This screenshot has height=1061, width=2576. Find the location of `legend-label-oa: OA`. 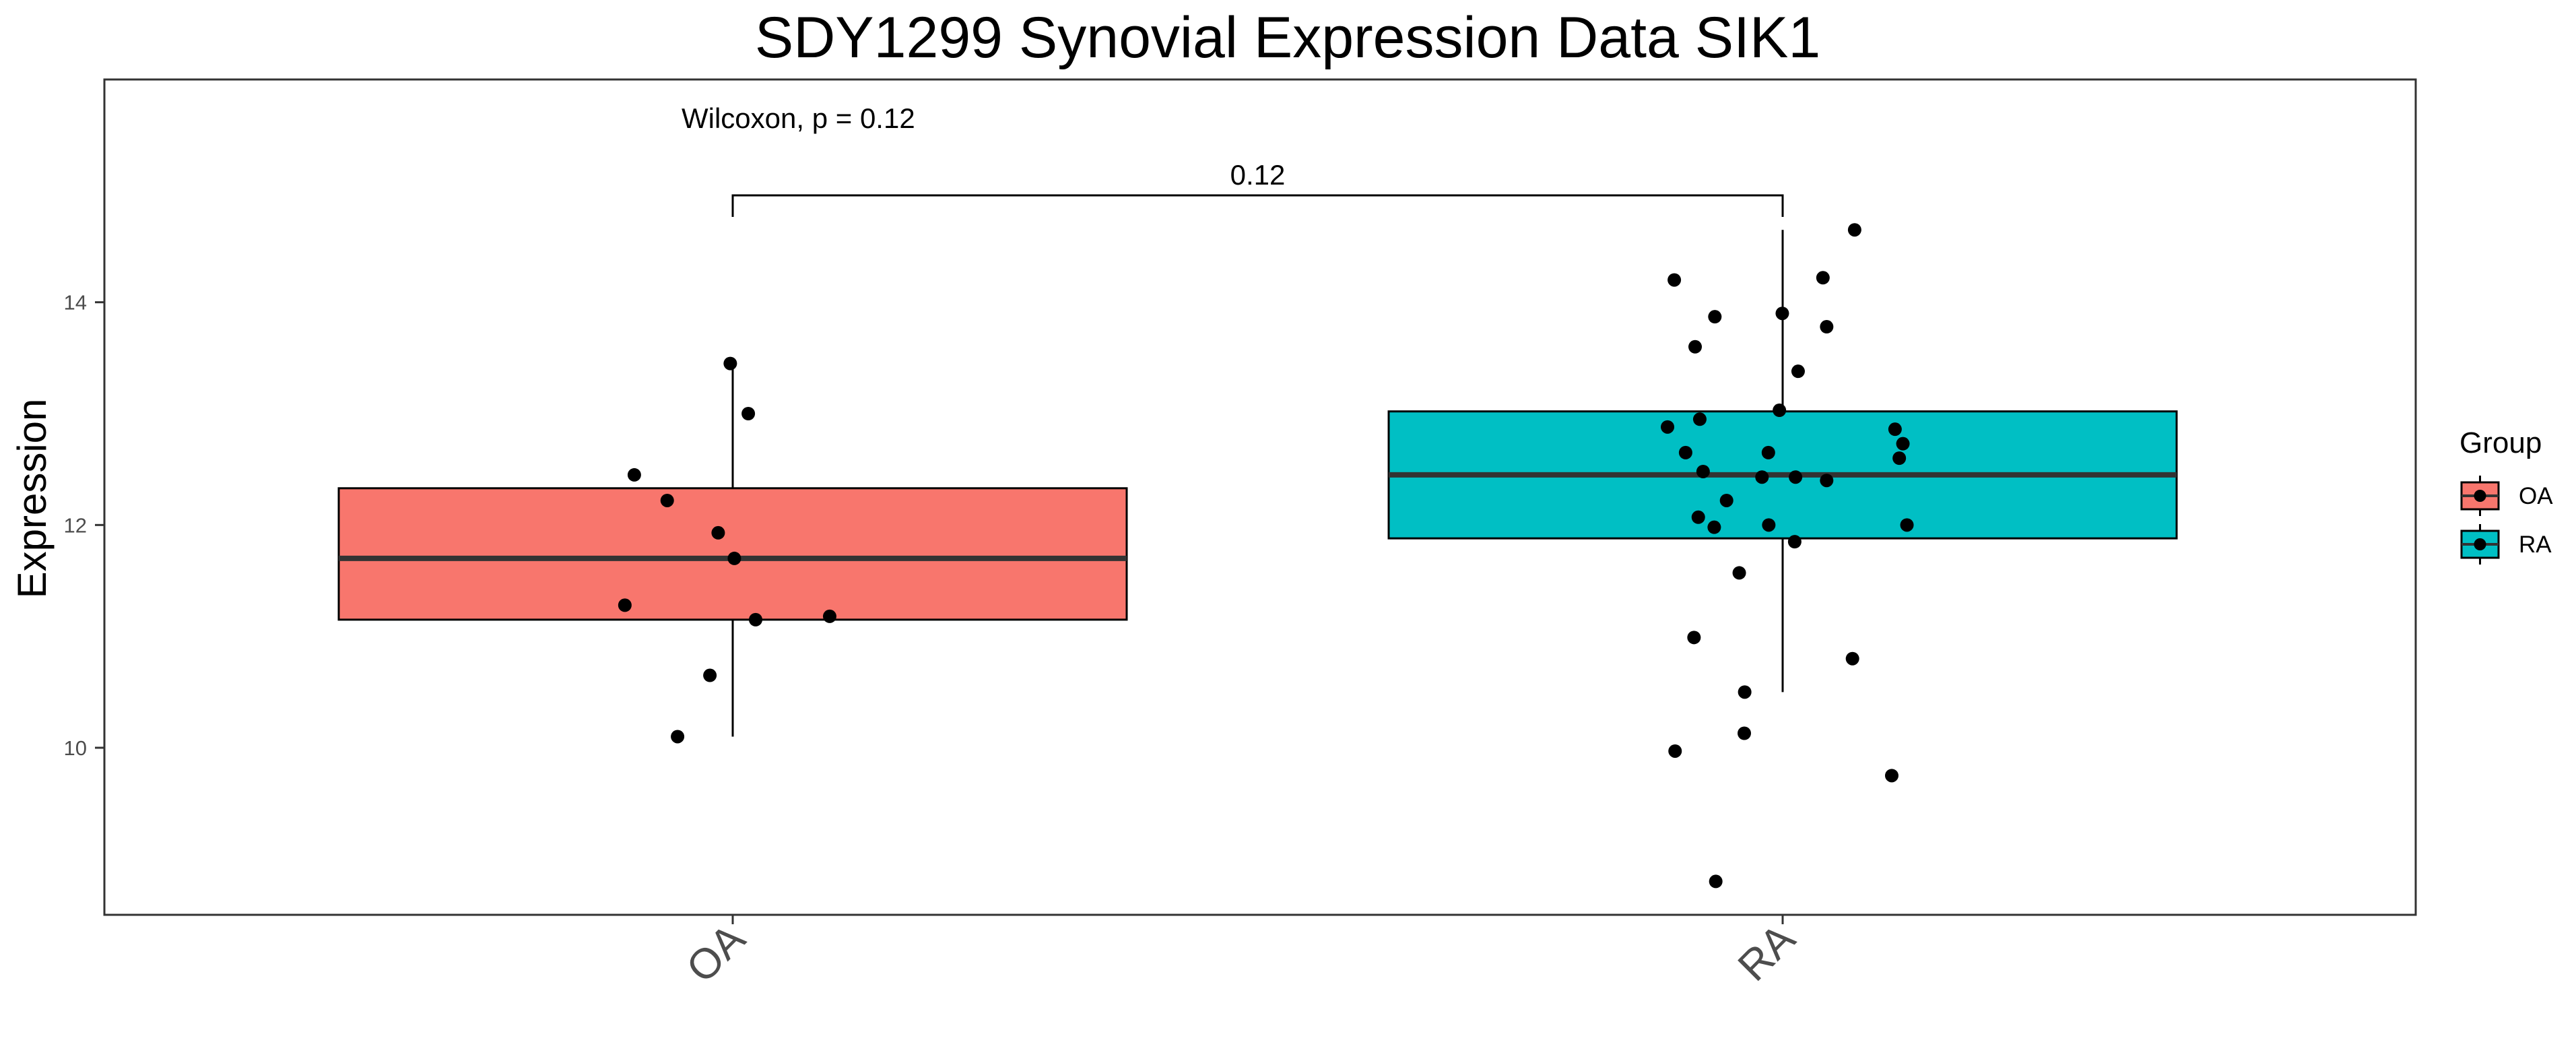

legend-label-oa: OA is located at coordinates (2536, 496).